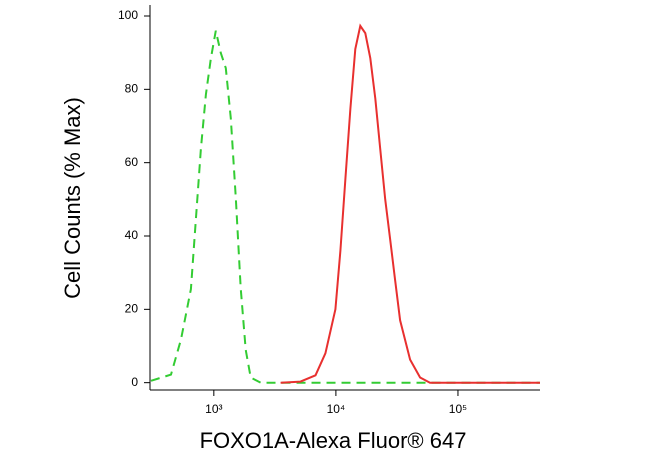 The width and height of the screenshot is (650, 463). Describe the element at coordinates (132, 309) in the screenshot. I see `y-tick-label: 20` at that location.